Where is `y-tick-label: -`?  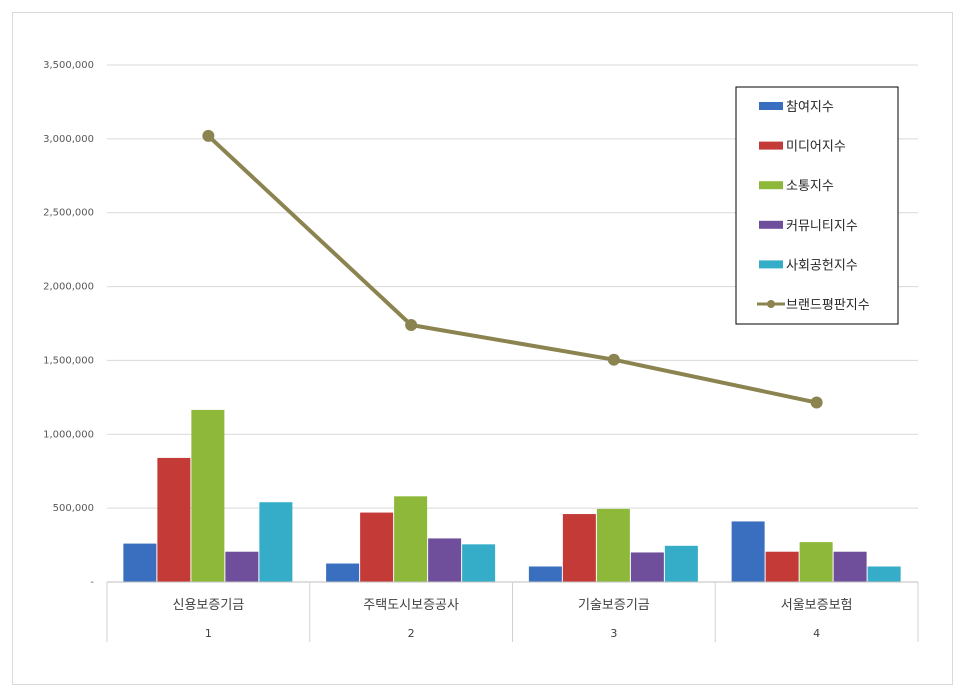
y-tick-label: - is located at coordinates (92, 582).